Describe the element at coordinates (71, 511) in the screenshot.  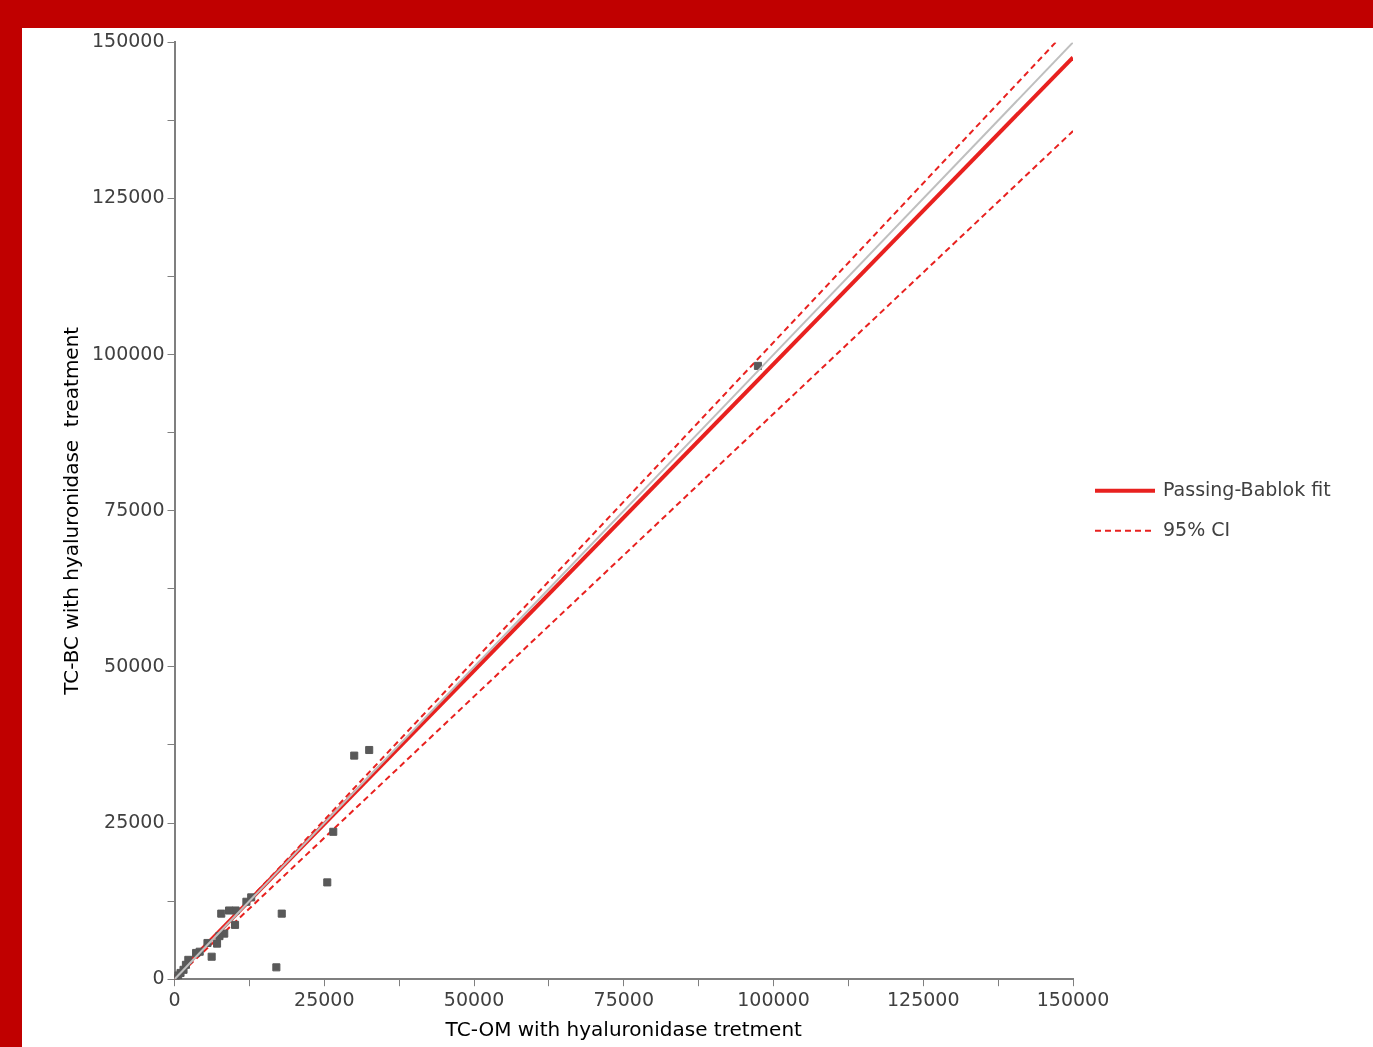
I see `y-axis-title: TC-BC with hyaluronidase treatment` at that location.